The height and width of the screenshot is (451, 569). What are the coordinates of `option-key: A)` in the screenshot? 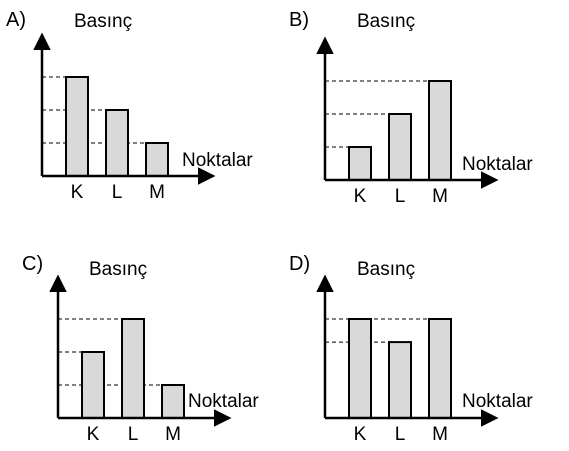 It's located at (16, 20).